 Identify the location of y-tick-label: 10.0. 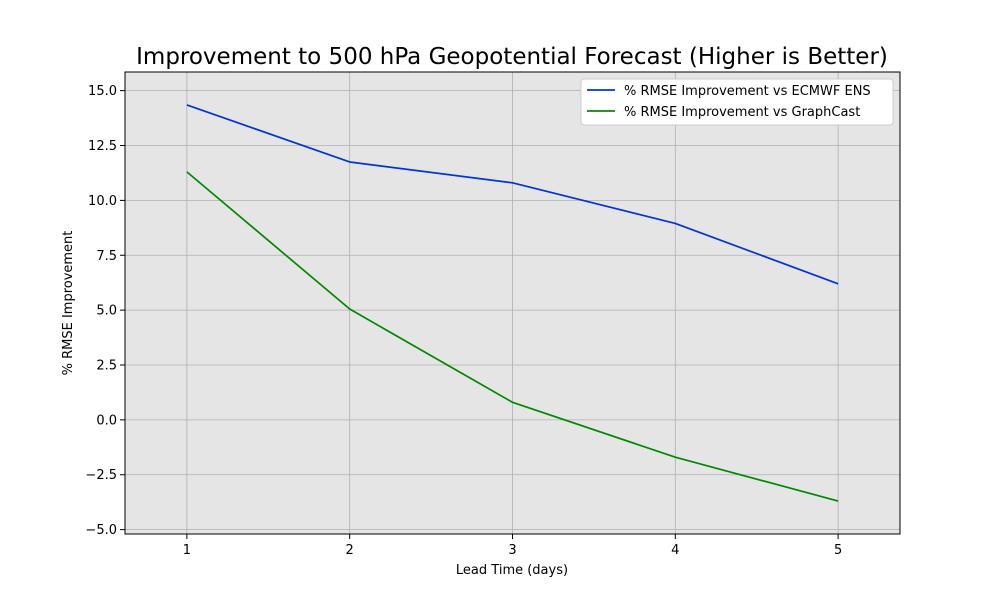
(102, 201).